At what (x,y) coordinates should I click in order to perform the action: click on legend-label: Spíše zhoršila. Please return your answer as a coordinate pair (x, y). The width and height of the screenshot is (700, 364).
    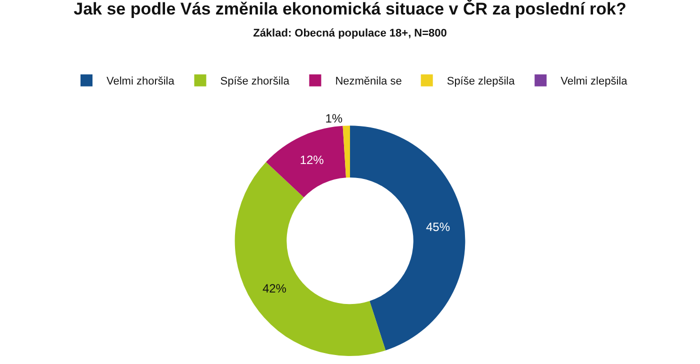
    Looking at the image, I should click on (255, 82).